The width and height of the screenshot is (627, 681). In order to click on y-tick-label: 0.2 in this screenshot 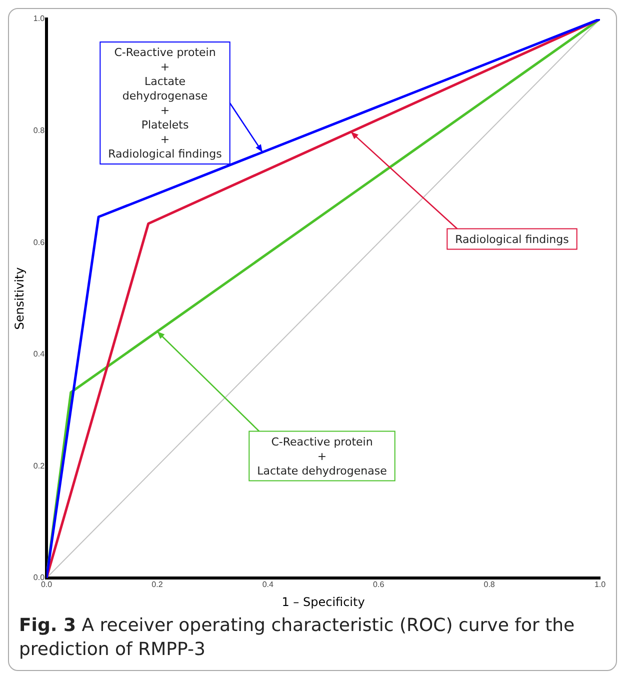, I will do `click(39, 465)`.